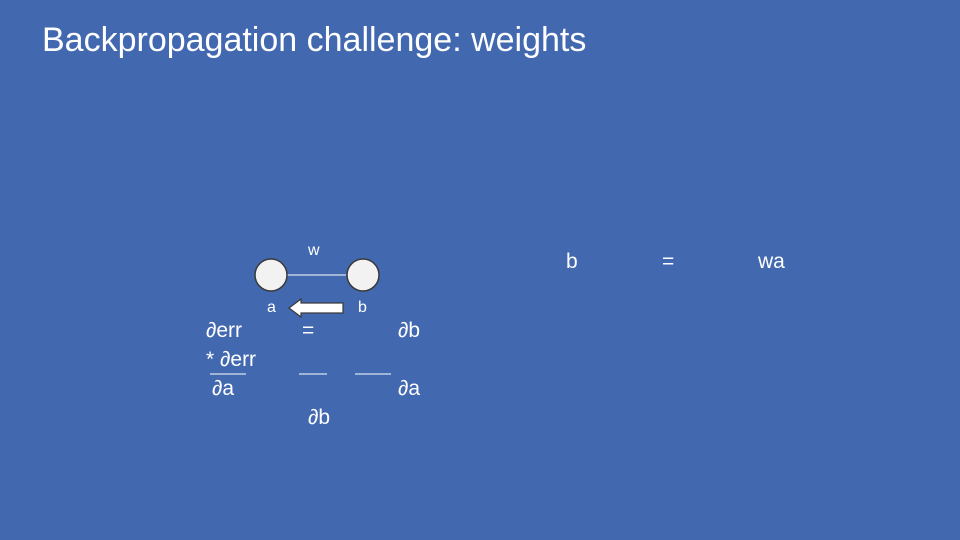  I want to click on node-a, so click(271, 275).